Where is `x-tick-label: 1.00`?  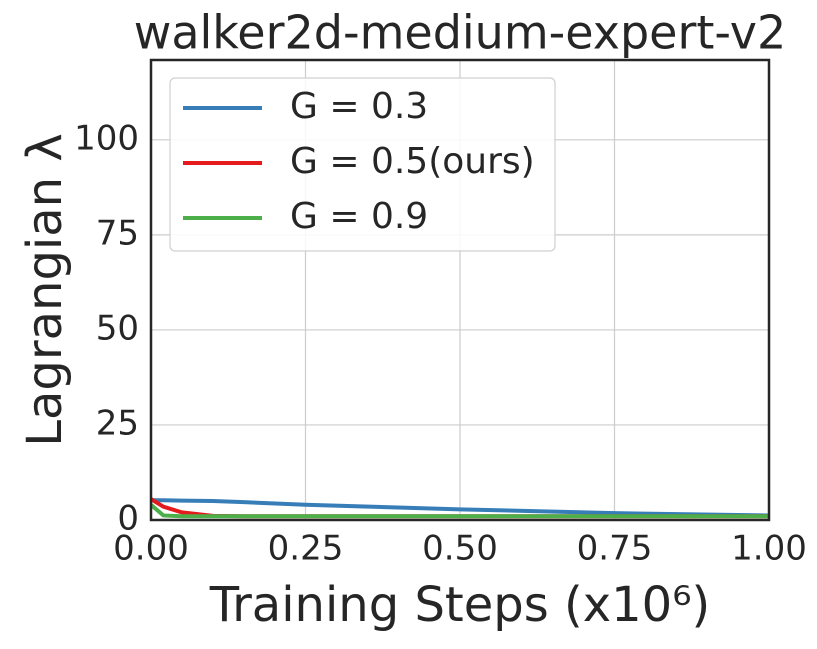 x-tick-label: 1.00 is located at coordinates (769, 549).